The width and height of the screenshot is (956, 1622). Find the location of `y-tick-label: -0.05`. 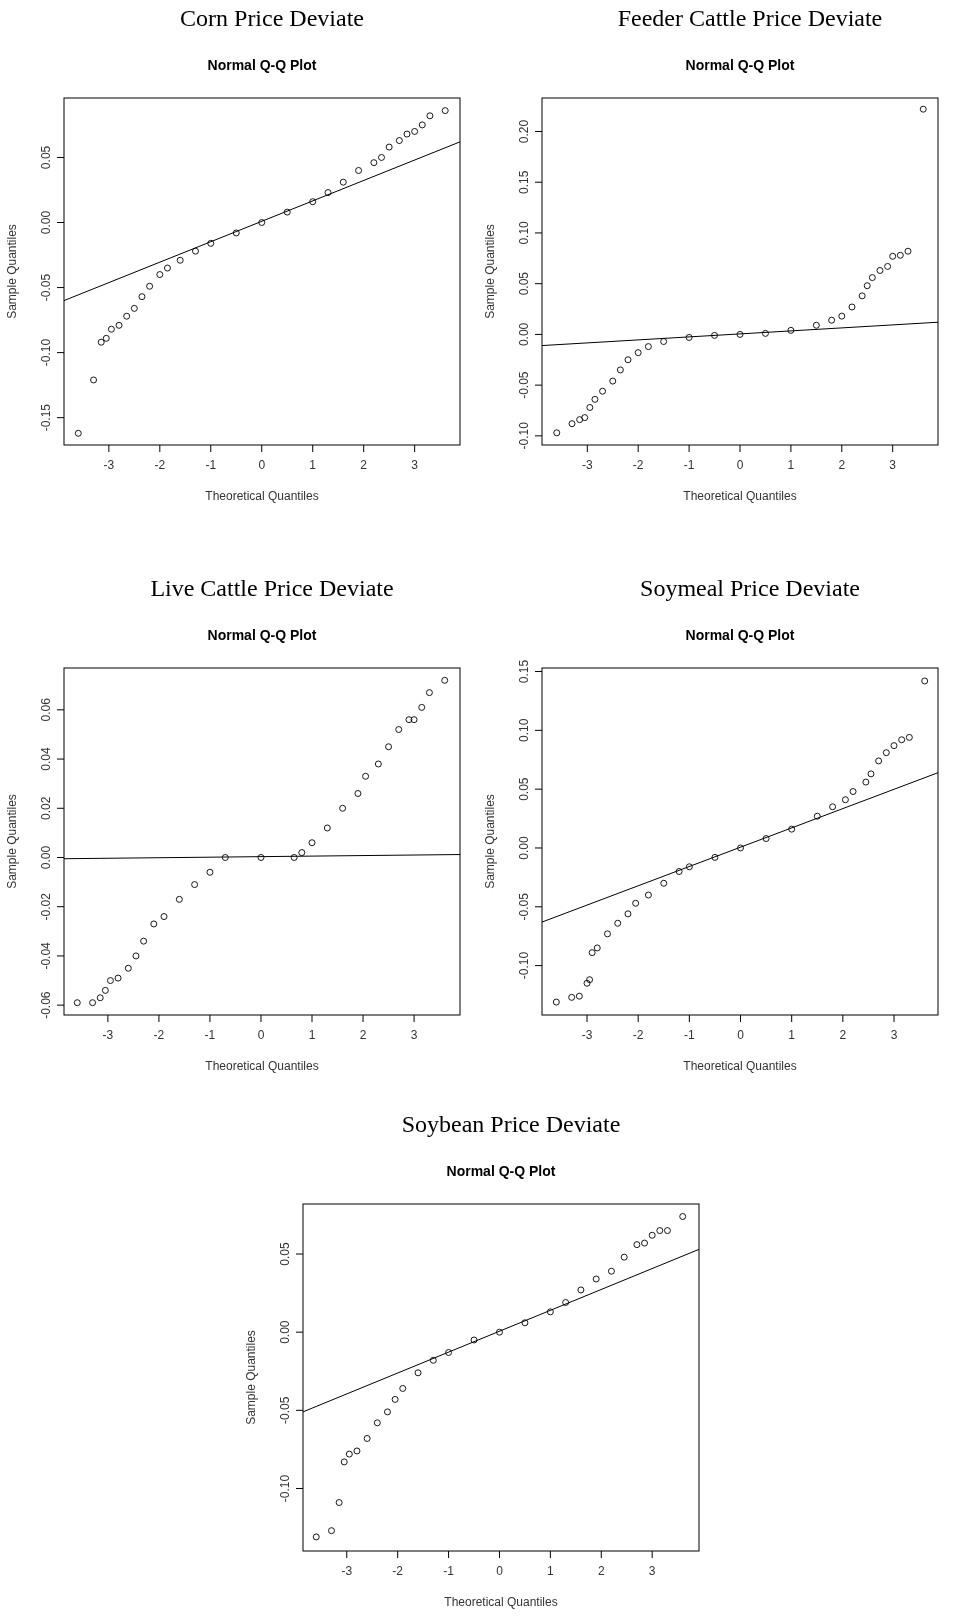

y-tick-label: -0.05 is located at coordinates (46, 287).